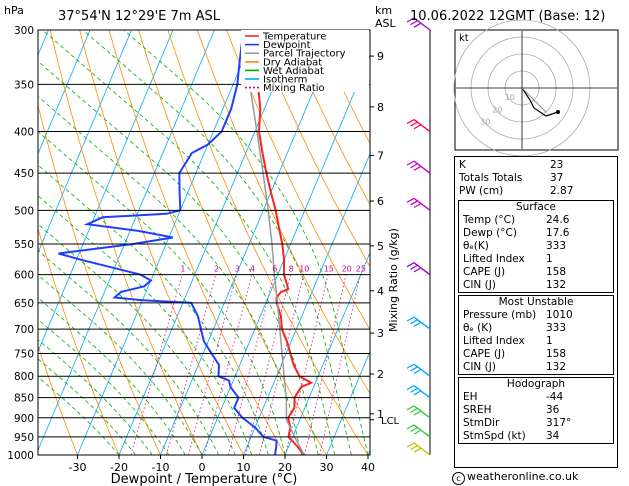 This screenshot has height=486, width=629. I want to click on stat-value: -44, so click(555, 397).